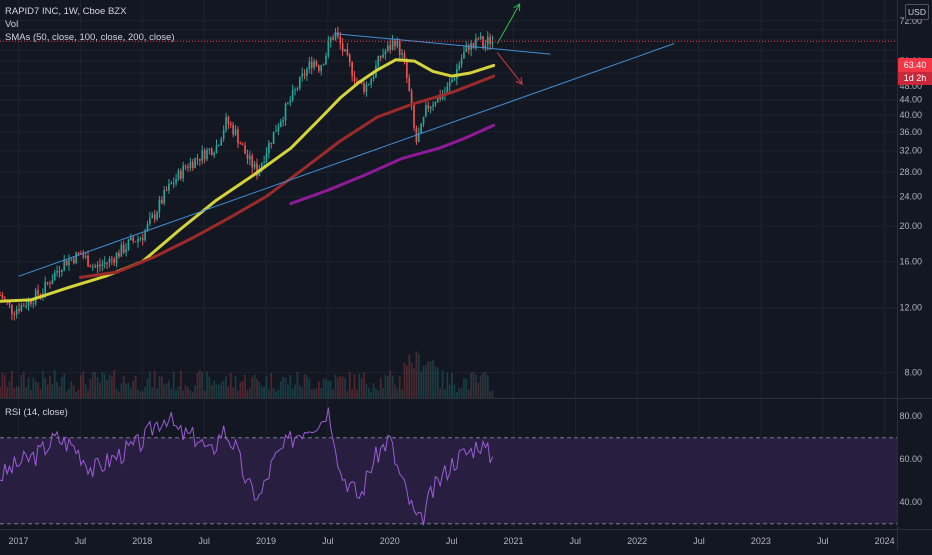 This screenshot has width=932, height=555. What do you see at coordinates (910, 416) in the screenshot?
I see `rsi-tick-label: 80.00` at bounding box center [910, 416].